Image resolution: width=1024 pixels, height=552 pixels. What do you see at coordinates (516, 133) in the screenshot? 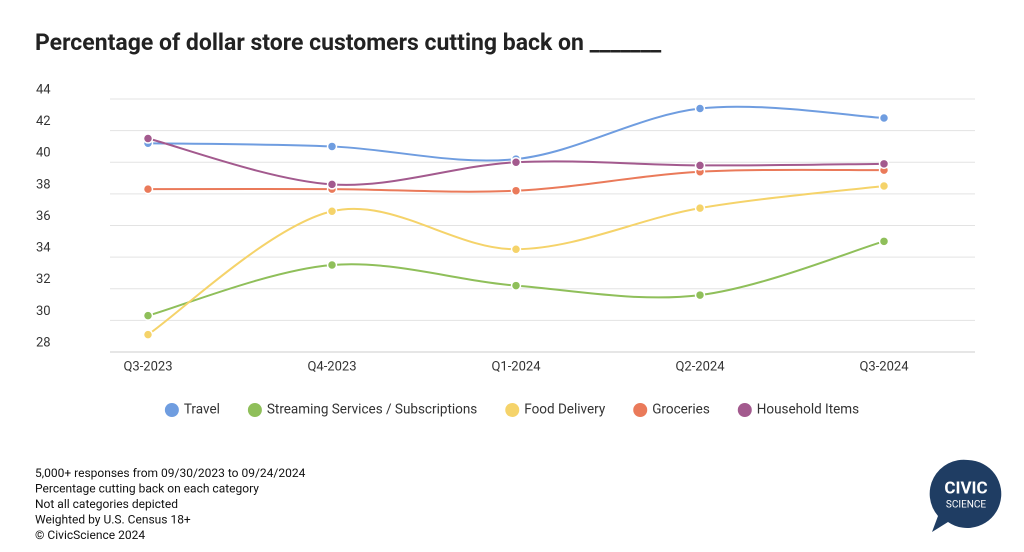
I see `line` at bounding box center [516, 133].